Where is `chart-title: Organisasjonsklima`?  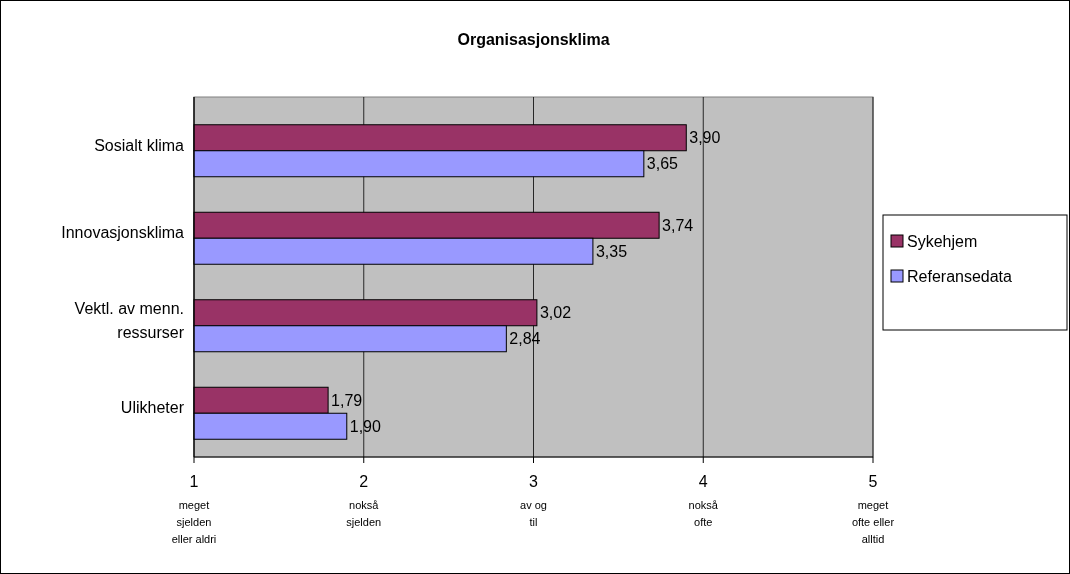
chart-title: Organisasjonsklima is located at coordinates (533, 39).